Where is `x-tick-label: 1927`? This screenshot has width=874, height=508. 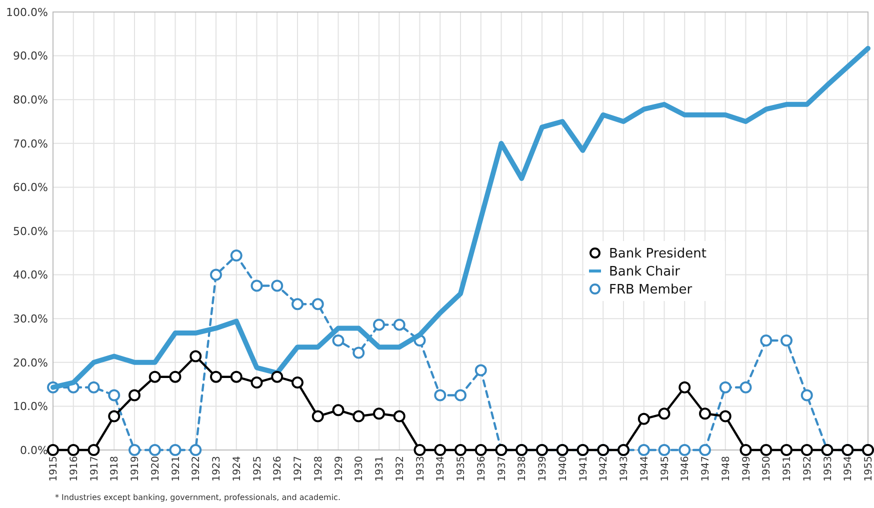 x-tick-label: 1927 is located at coordinates (298, 469).